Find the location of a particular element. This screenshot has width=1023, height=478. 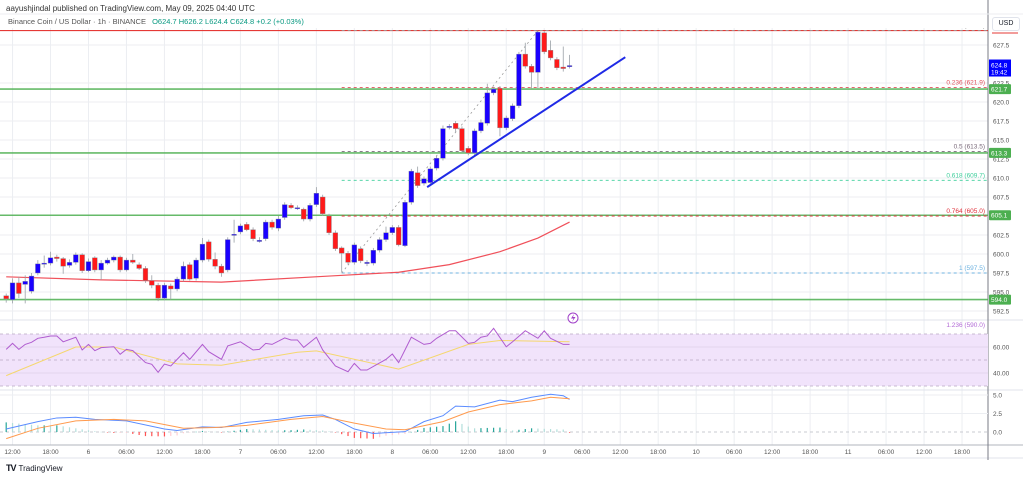

support-price-badge is located at coordinates (1000, 89).